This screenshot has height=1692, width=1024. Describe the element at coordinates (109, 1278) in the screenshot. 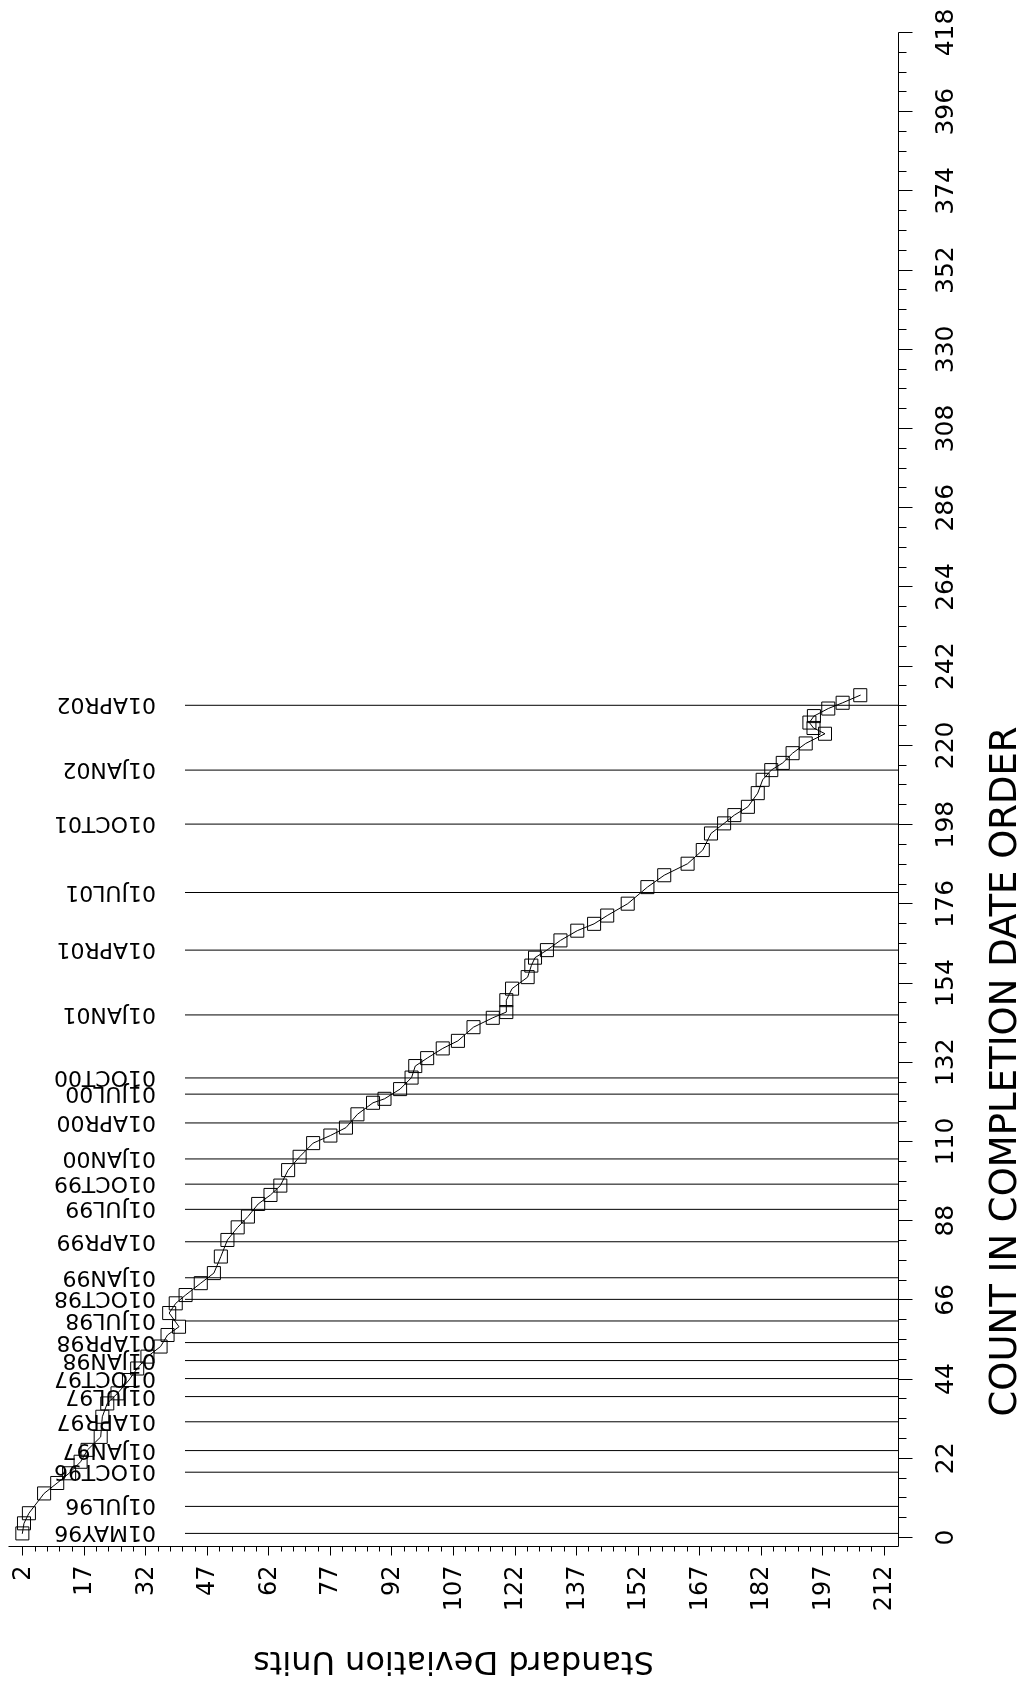

I see `ref-line-label: 01JAN99` at that location.